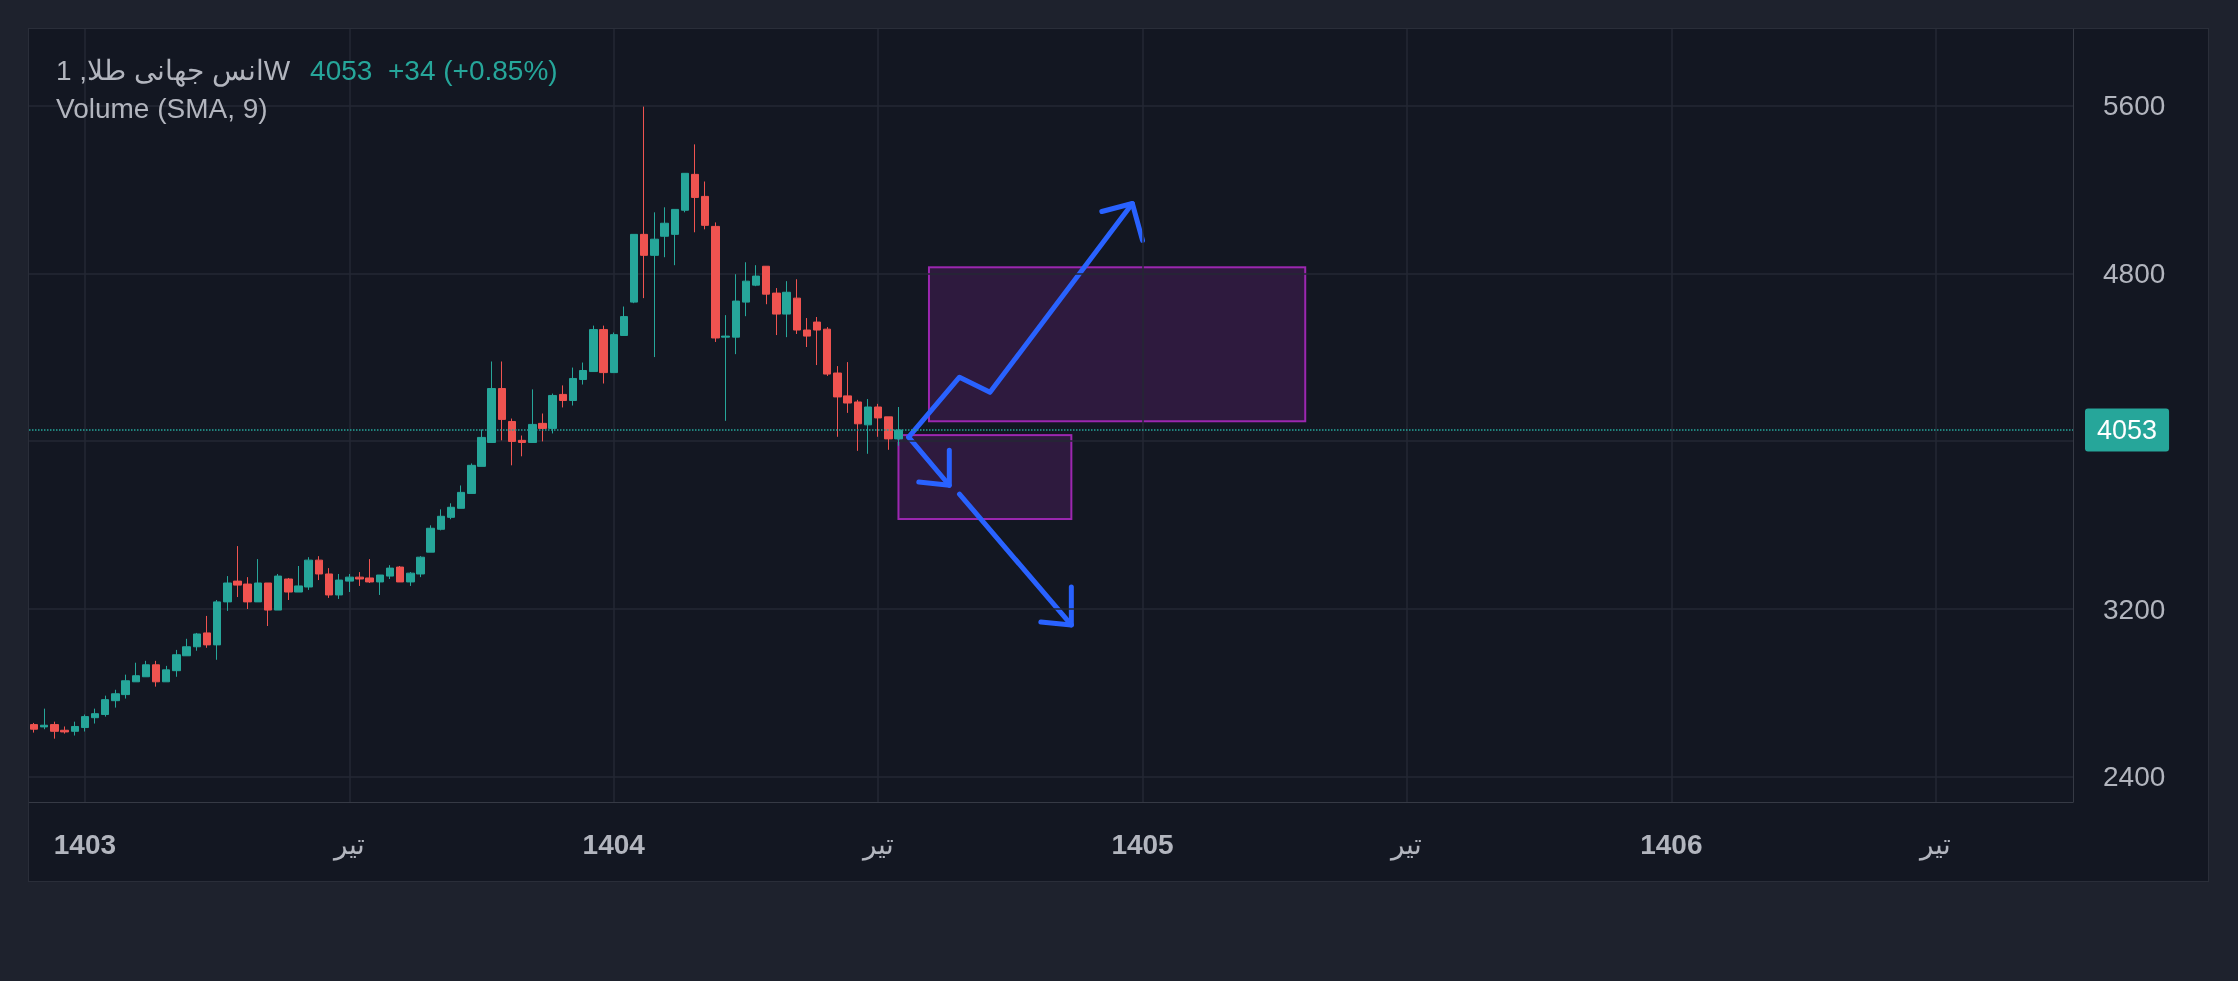  Describe the element at coordinates (2134, 273) in the screenshot. I see `y-tick-label: 4800` at that location.